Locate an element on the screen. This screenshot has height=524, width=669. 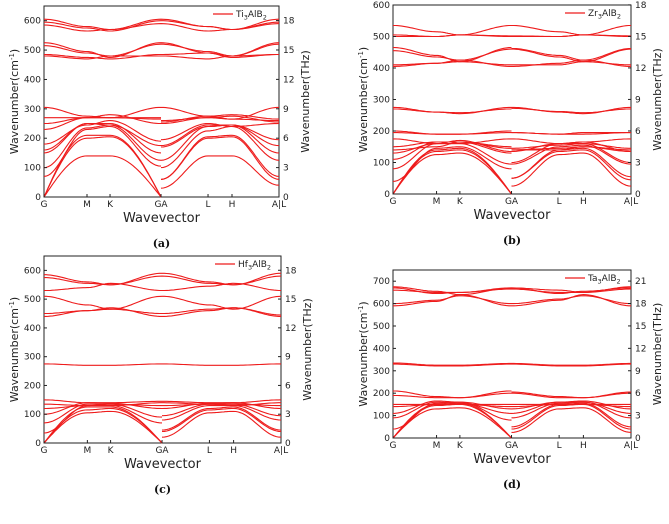
legend-label: Zr3AlB2 is located at coordinates (604, 15).